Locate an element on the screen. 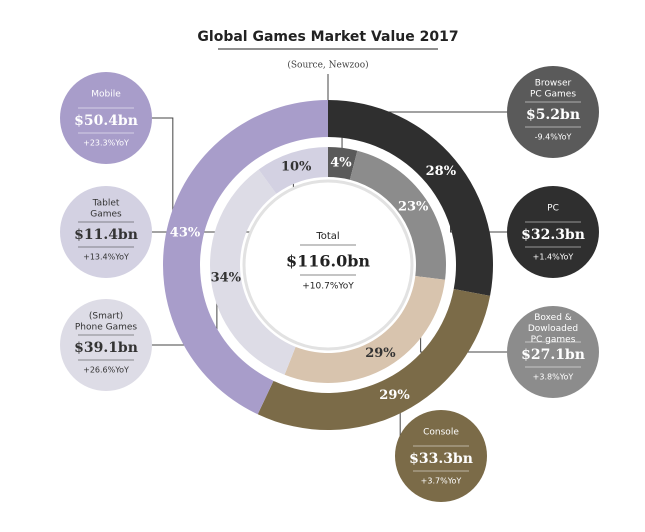 The width and height of the screenshot is (645, 532). callout-change: -9.4%YoY is located at coordinates (553, 137).